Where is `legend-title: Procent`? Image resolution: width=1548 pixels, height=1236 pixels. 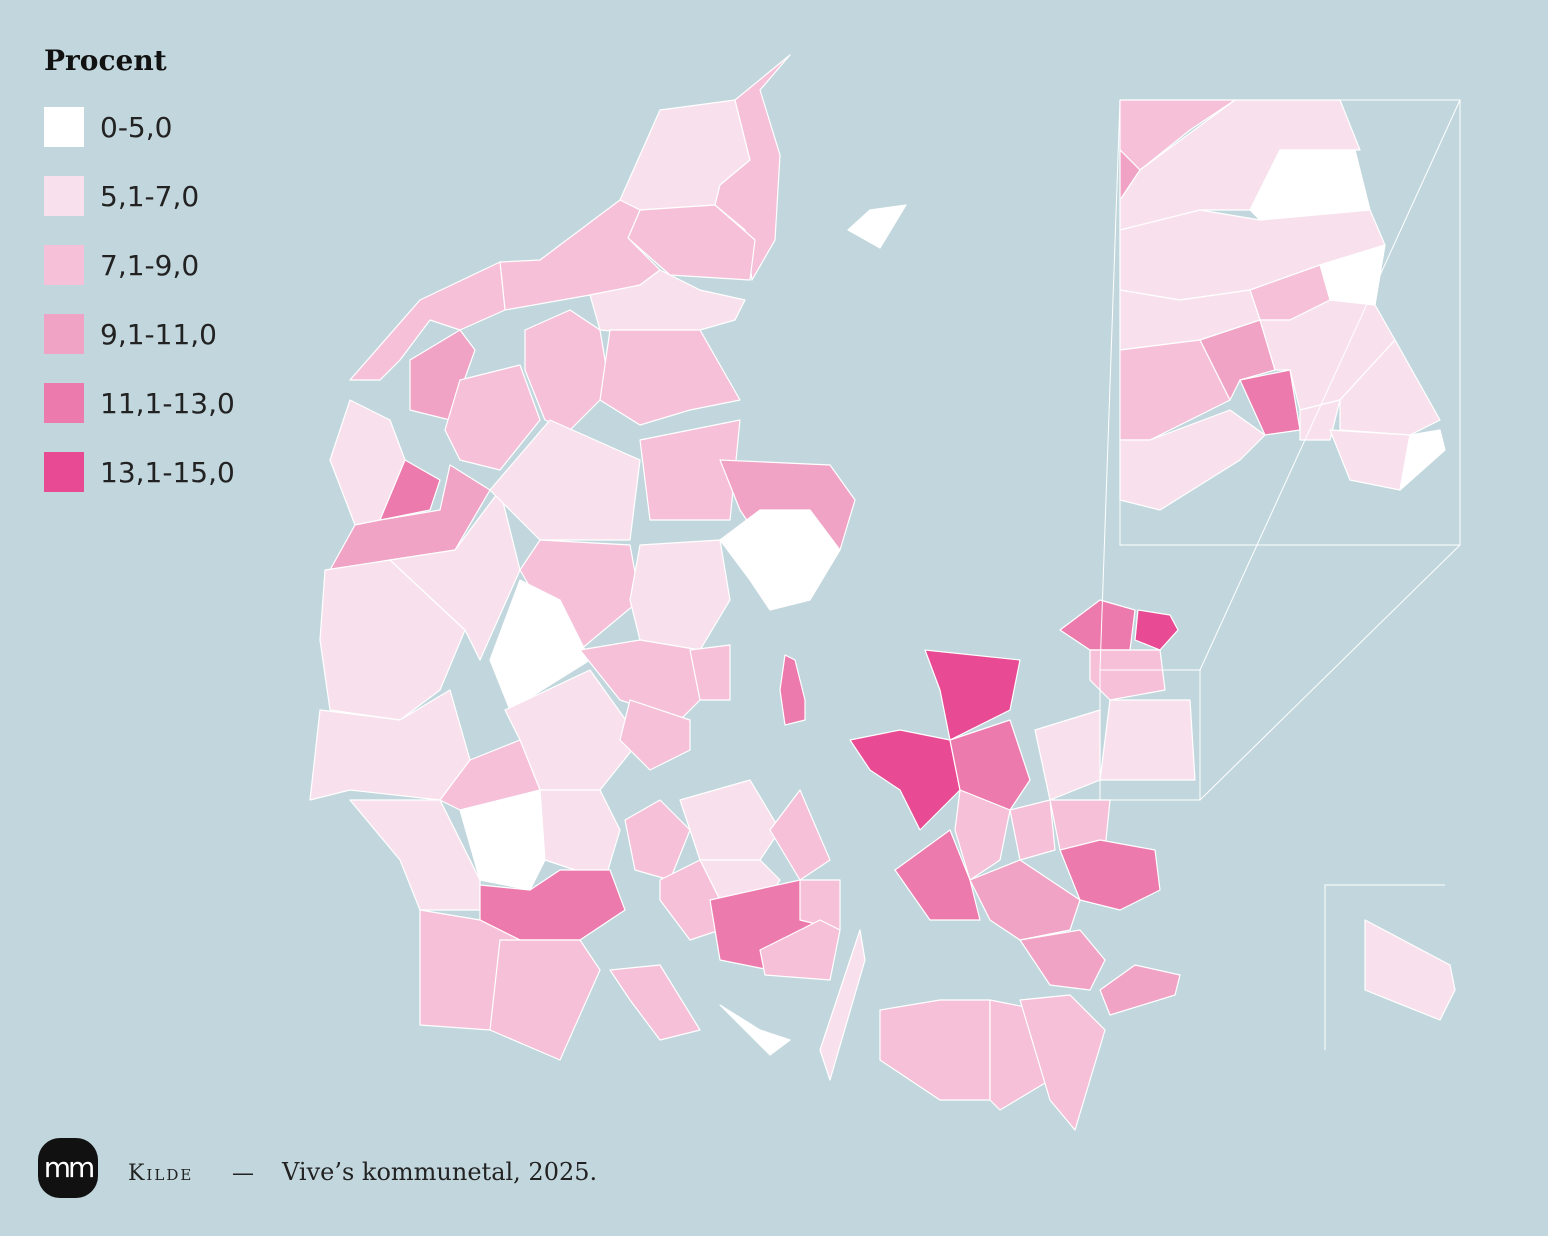
legend-title: Procent is located at coordinates (105, 60).